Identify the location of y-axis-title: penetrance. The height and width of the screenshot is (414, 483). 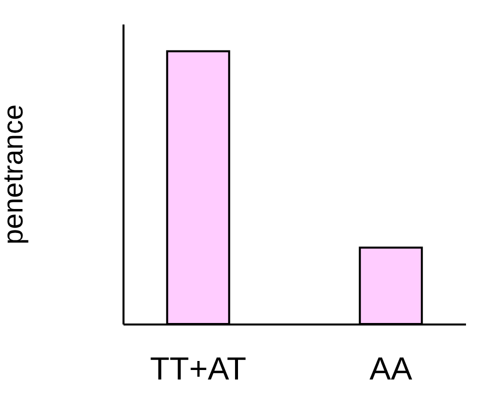
(14, 174).